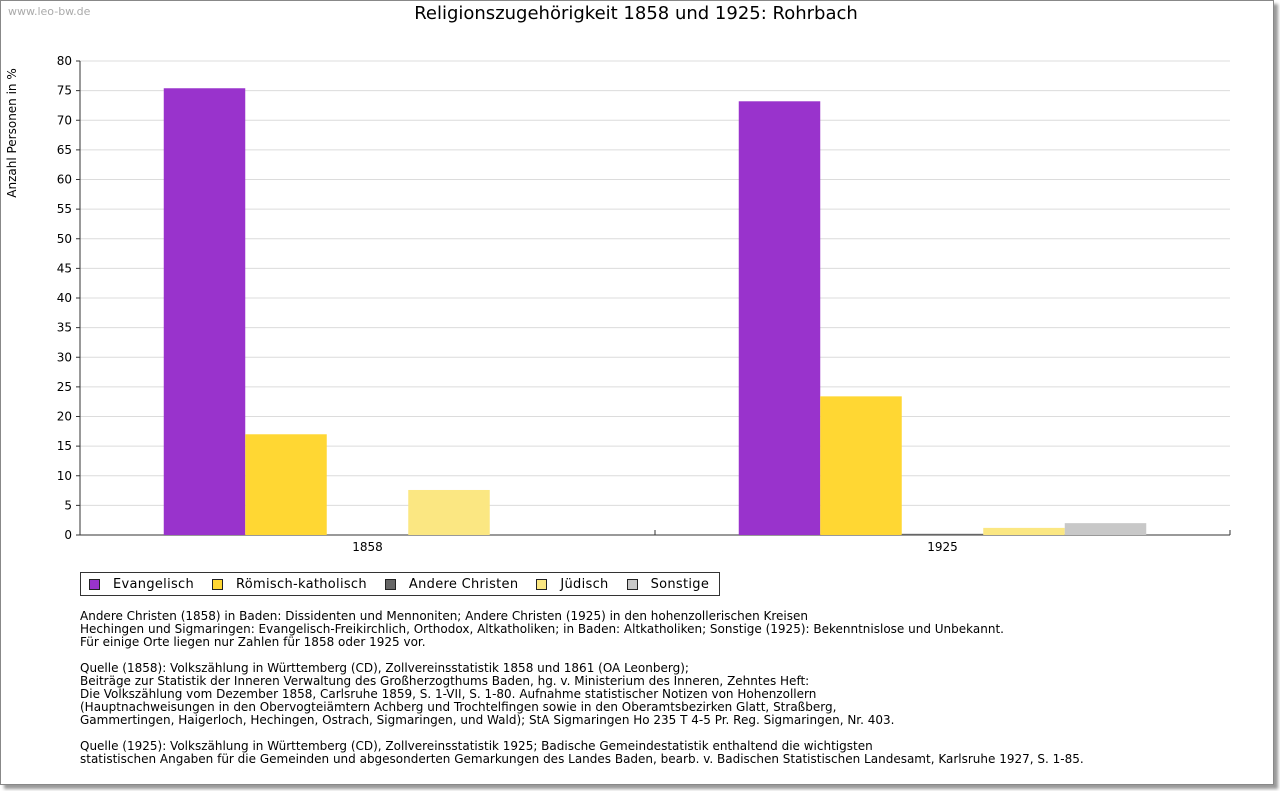 Image resolution: width=1280 pixels, height=791 pixels. I want to click on y-tick-label: 30, so click(64, 357).